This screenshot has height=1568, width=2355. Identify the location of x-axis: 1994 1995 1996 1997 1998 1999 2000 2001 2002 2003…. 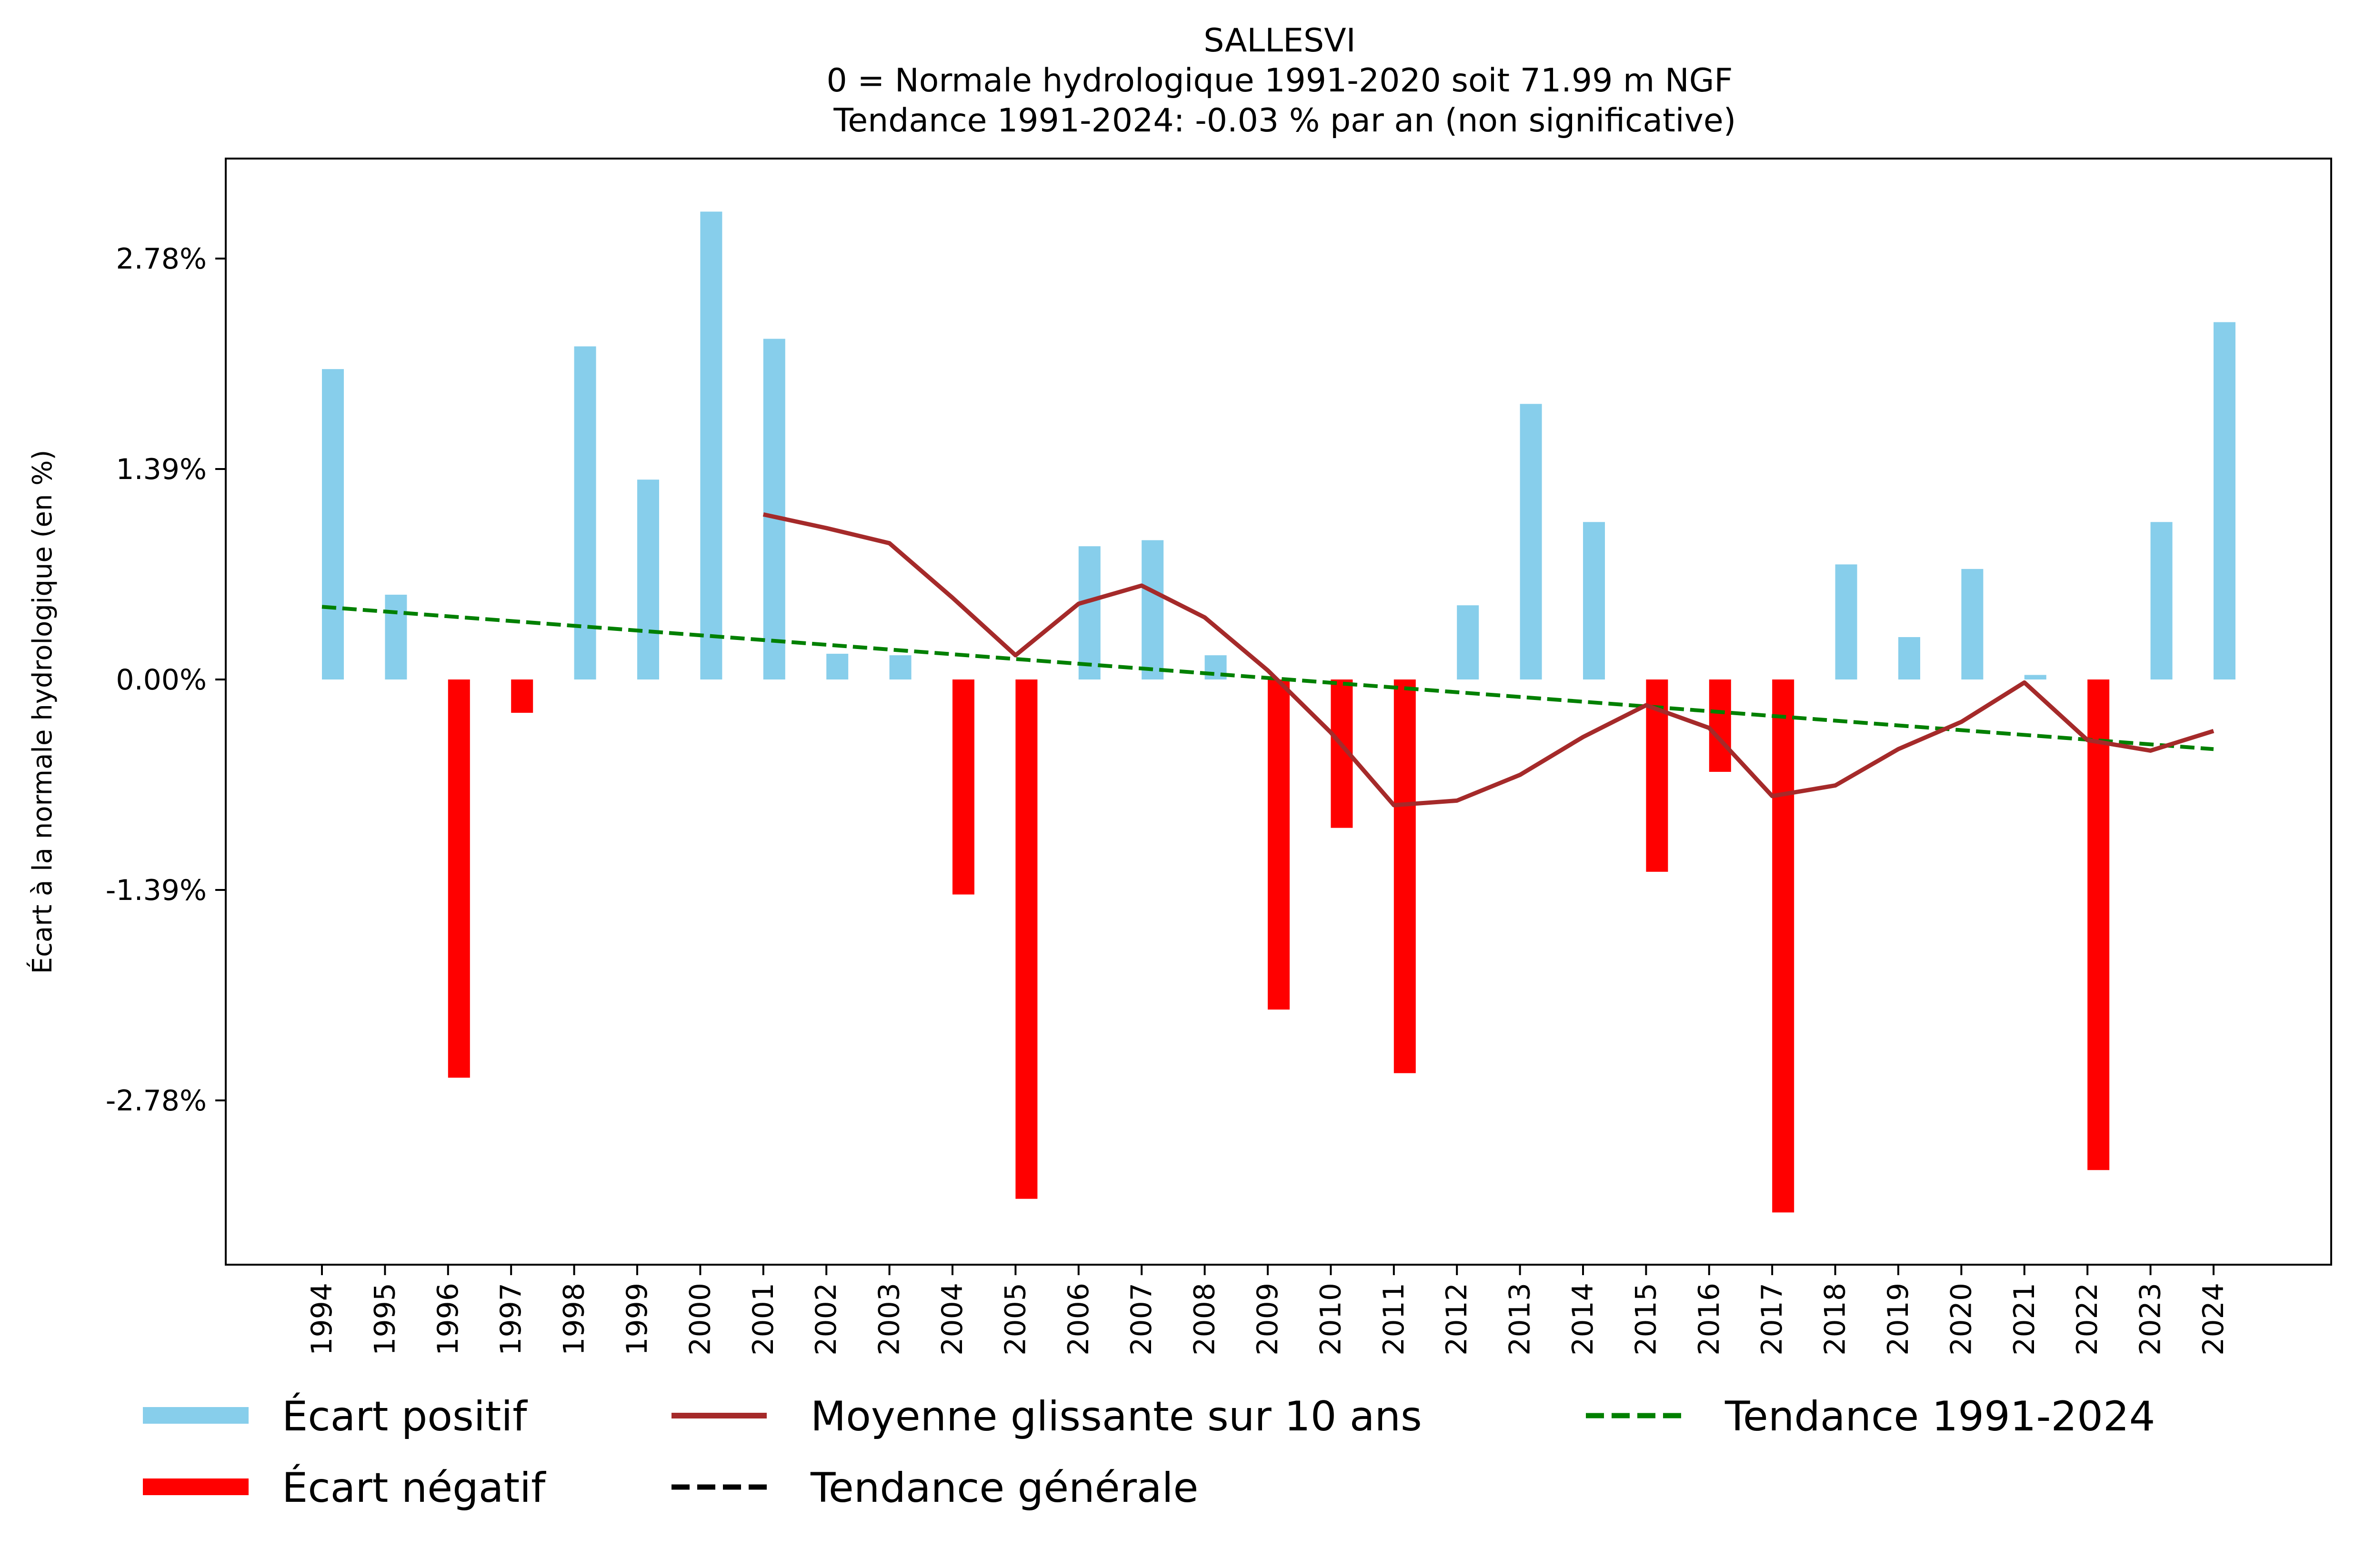
(1268, 1310).